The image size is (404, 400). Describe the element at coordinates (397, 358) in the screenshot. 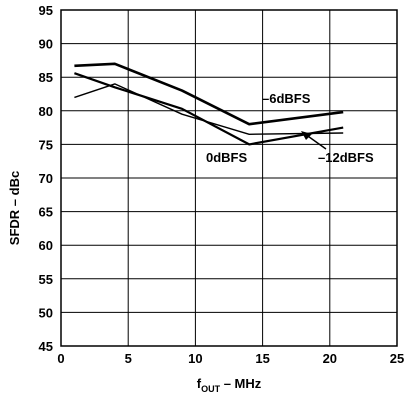

I see `x-tick-label: 25` at that location.